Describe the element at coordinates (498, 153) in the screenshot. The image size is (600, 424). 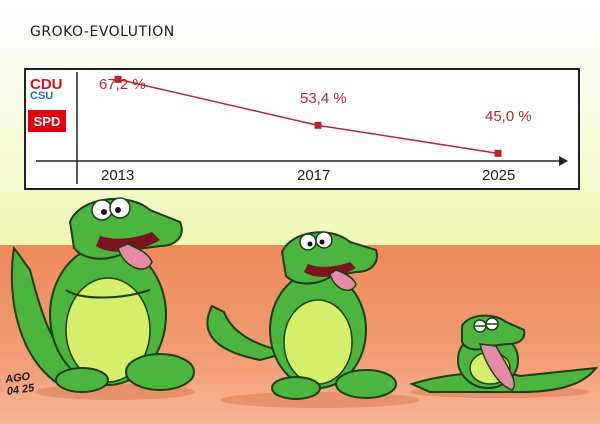
I see `data-point-2025` at that location.